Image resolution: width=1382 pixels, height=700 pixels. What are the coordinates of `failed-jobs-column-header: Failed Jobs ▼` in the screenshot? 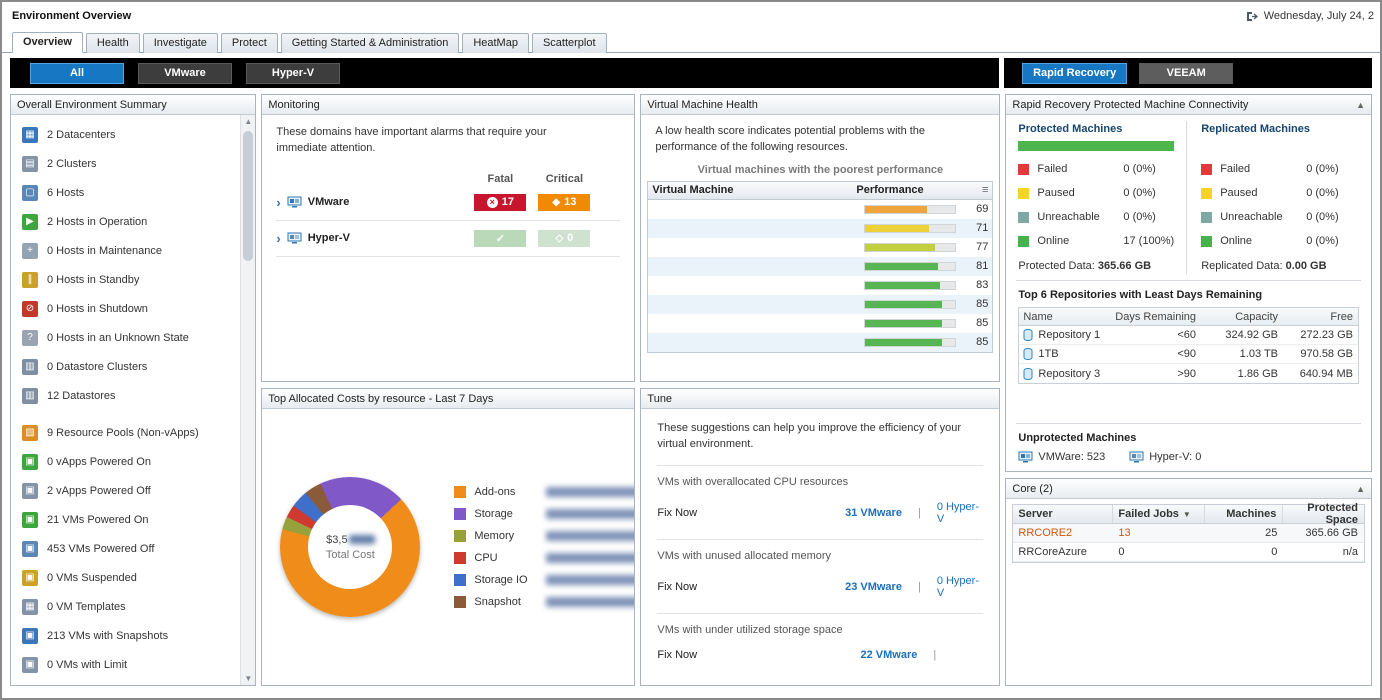 It's located at (1159, 514).